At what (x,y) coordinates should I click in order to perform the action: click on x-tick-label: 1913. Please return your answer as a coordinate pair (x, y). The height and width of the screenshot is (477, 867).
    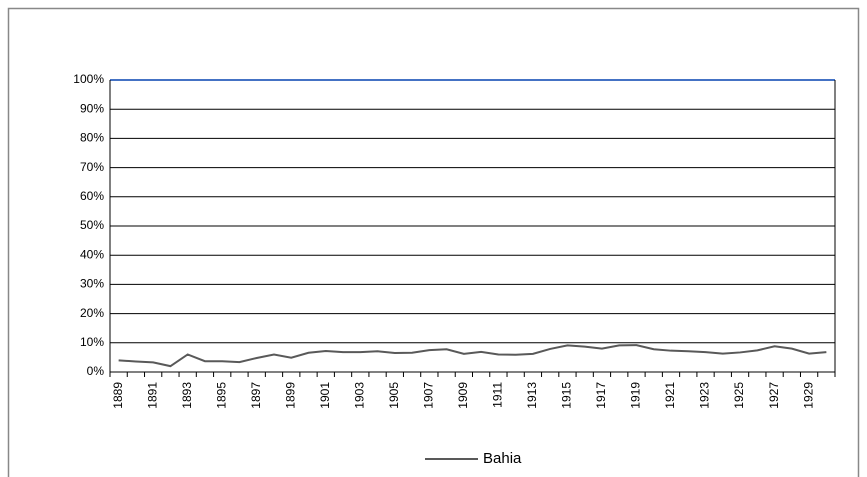
    Looking at the image, I should click on (532, 395).